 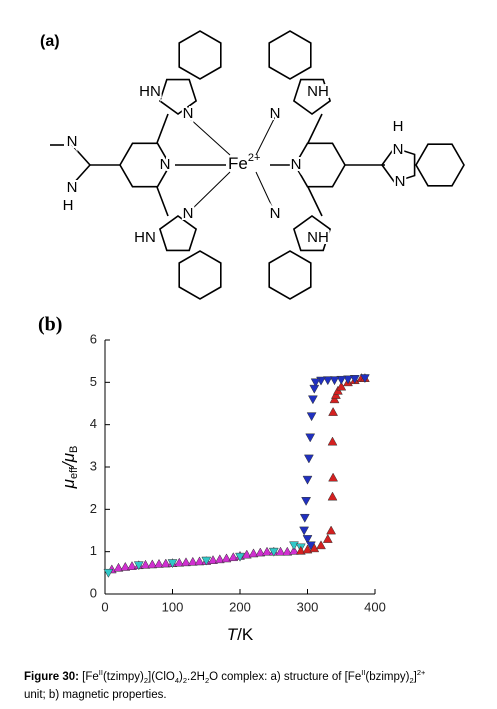 I want to click on x-axis-label: T/K, so click(x=240, y=634).